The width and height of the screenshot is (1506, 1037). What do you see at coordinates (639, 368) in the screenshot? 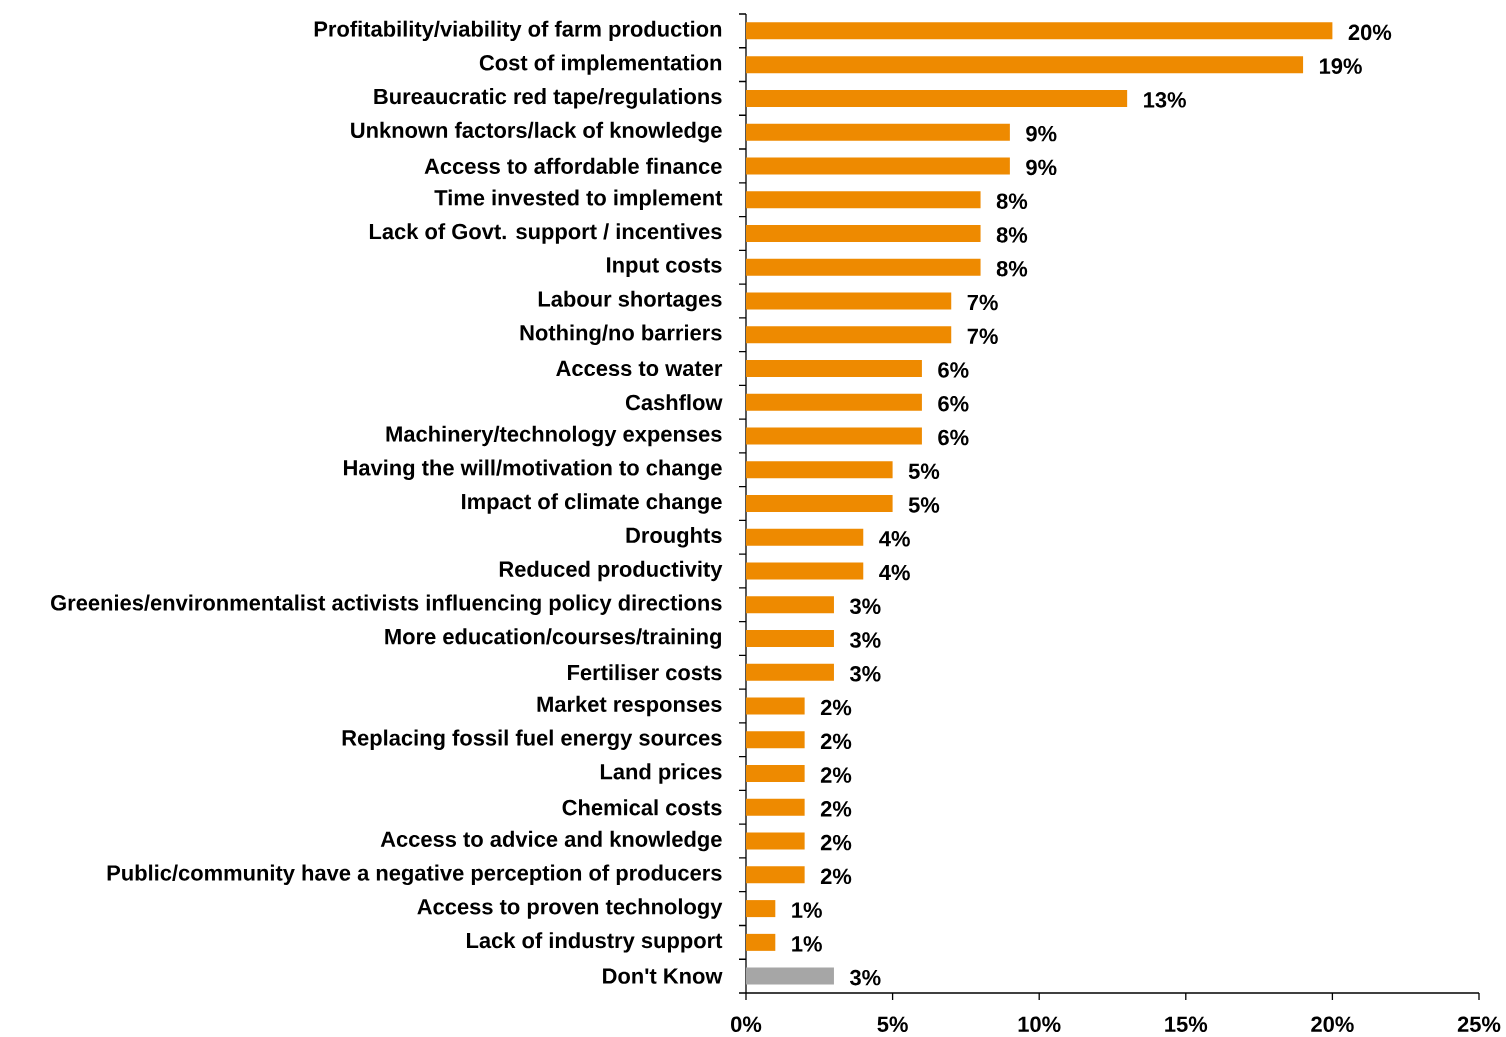
I see `y-tick-label: Access to water` at bounding box center [639, 368].